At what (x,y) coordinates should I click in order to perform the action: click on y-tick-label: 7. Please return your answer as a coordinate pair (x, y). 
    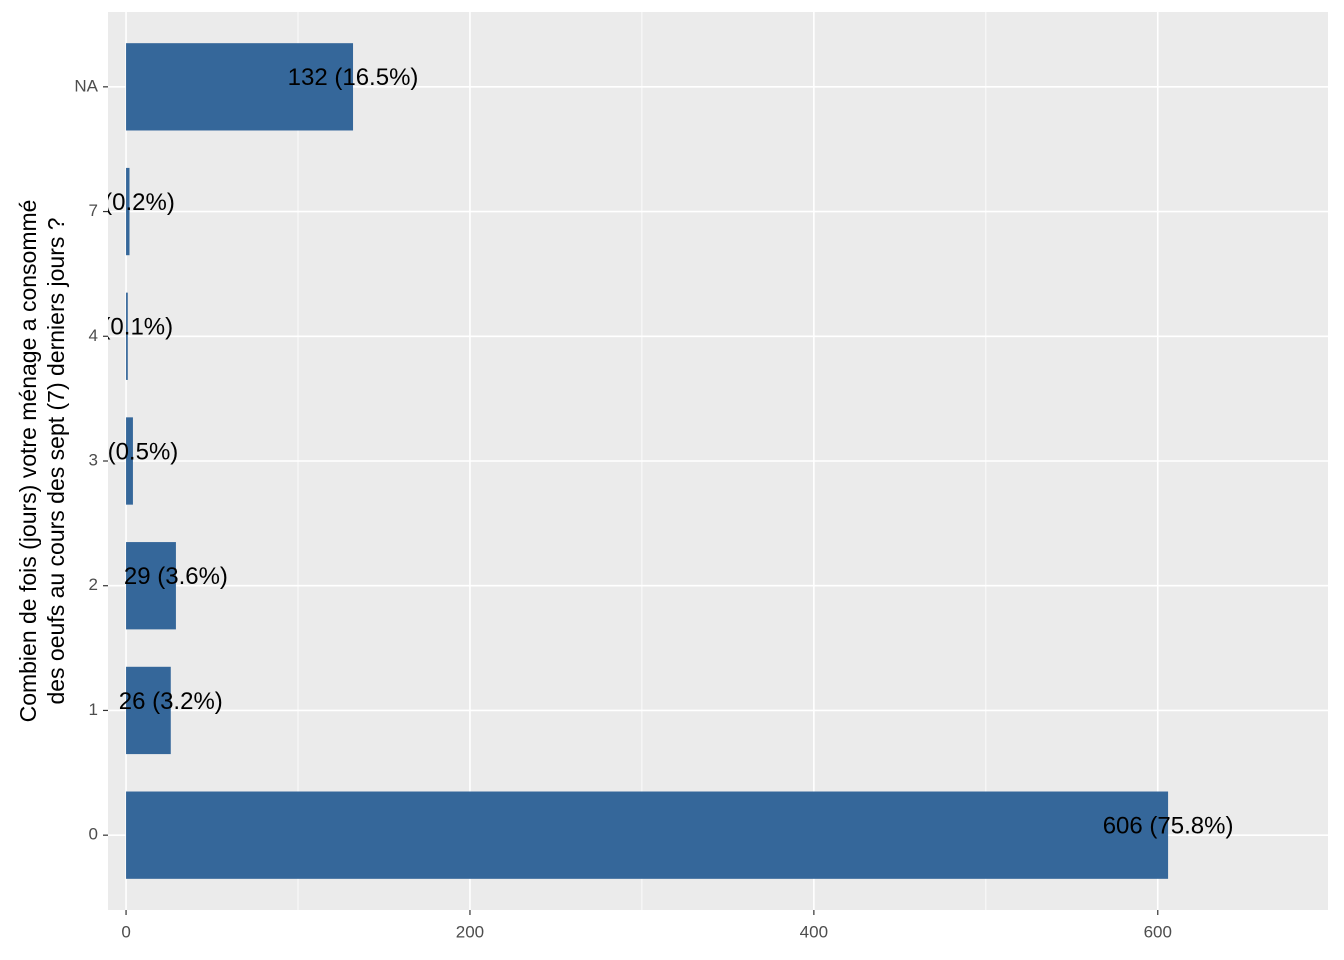
    Looking at the image, I should click on (93, 210).